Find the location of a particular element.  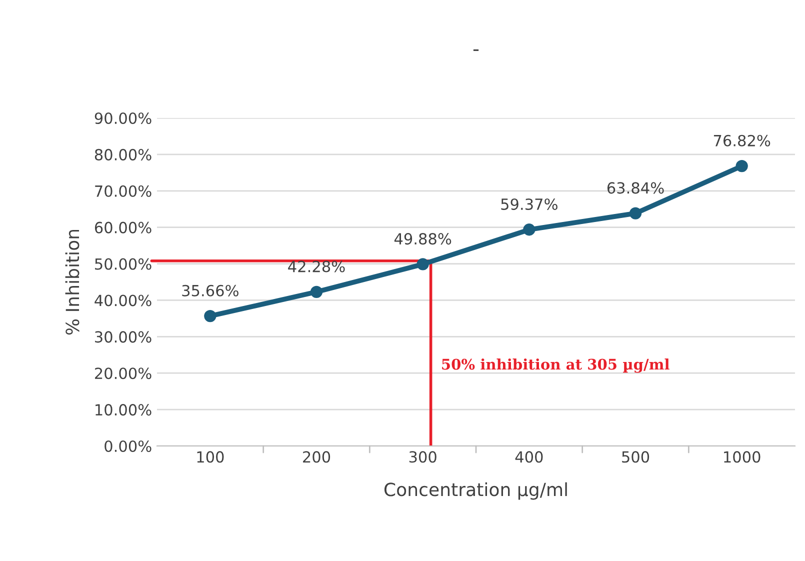

x-tick-label: 100 is located at coordinates (210, 457).